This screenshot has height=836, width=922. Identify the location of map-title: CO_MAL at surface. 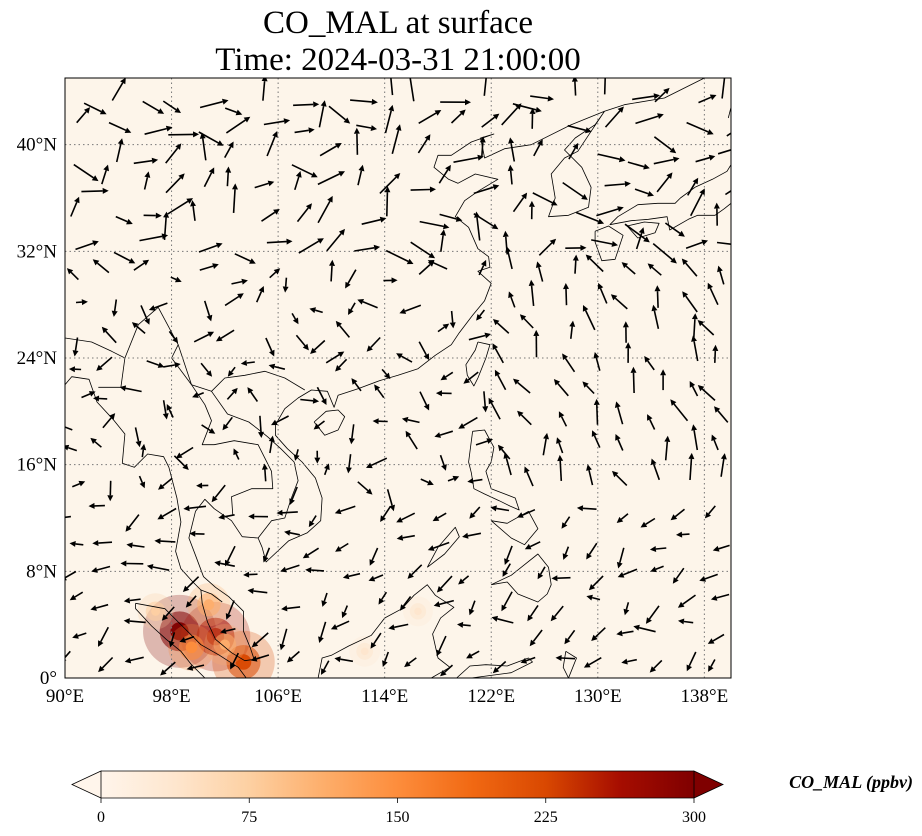
(398, 23).